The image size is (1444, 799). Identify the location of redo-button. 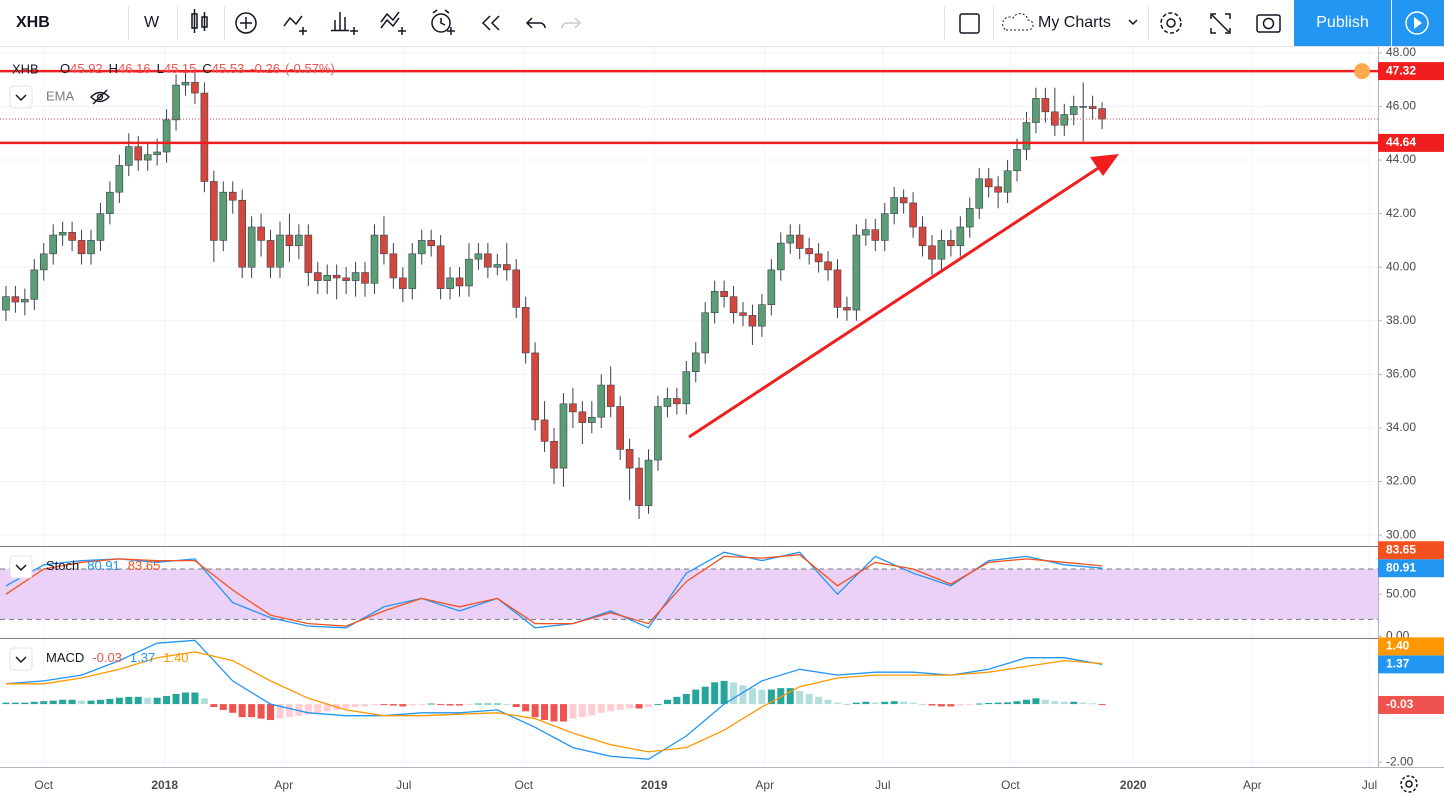
(571, 23).